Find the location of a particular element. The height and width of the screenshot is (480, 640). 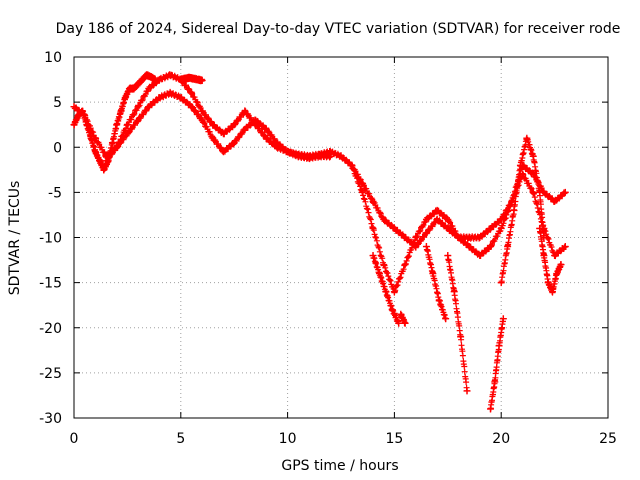

x-tick-label: 10 is located at coordinates (288, 439).